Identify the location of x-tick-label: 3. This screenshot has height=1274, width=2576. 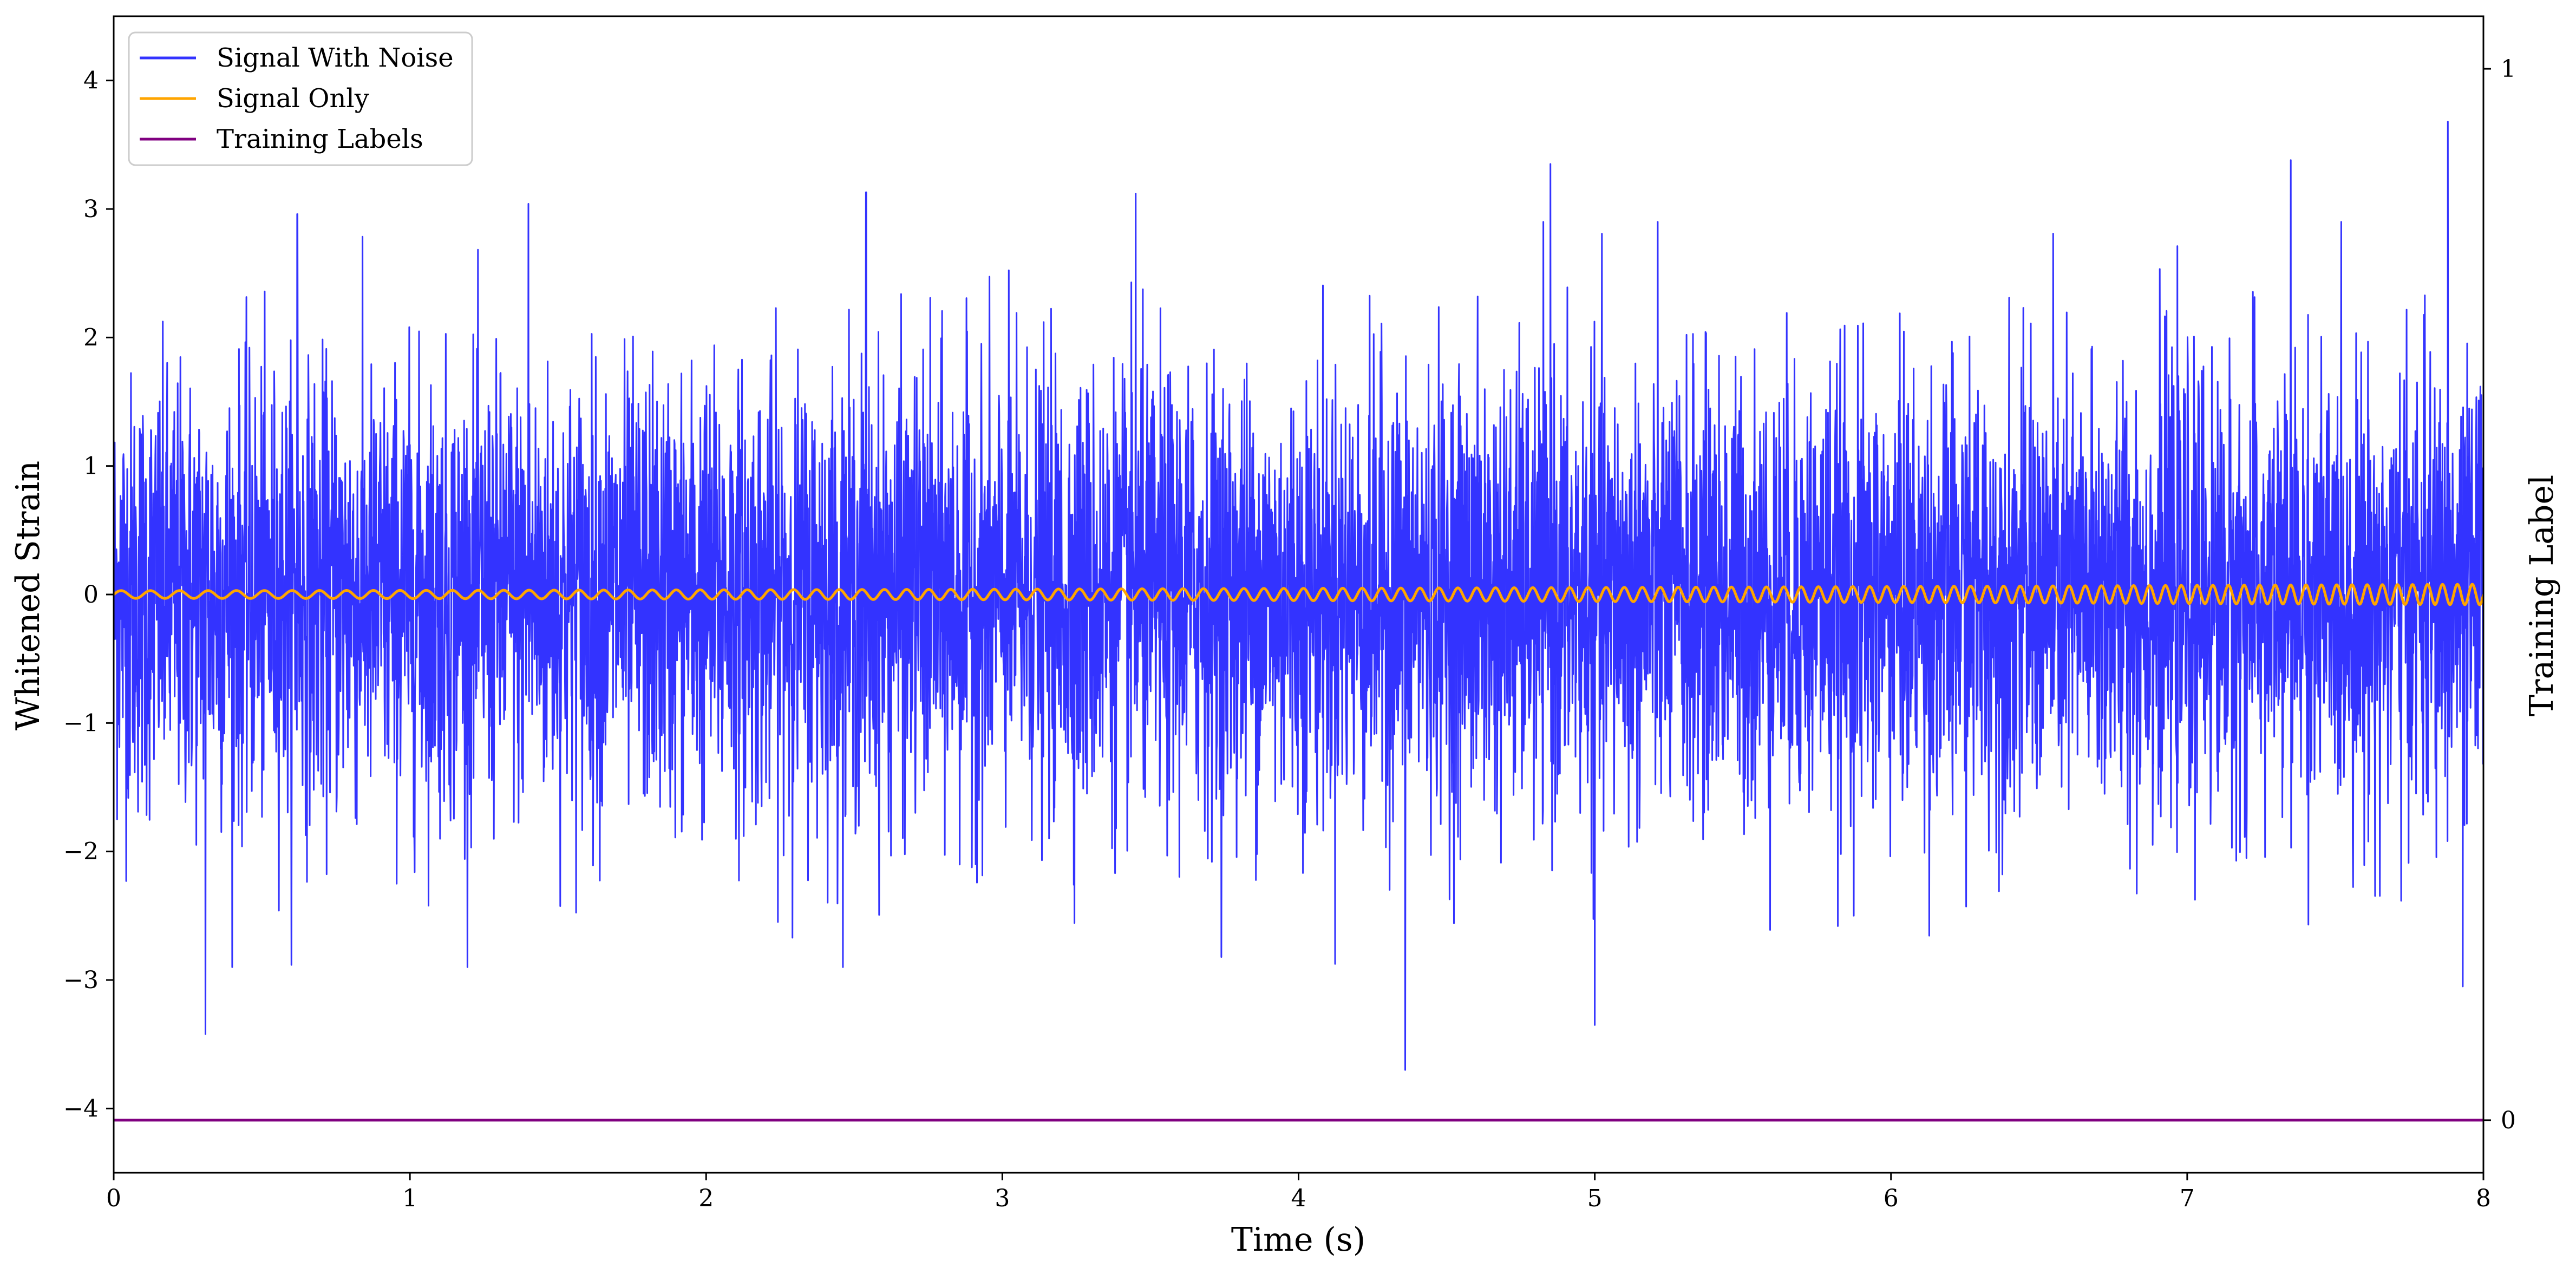
(1003, 1198).